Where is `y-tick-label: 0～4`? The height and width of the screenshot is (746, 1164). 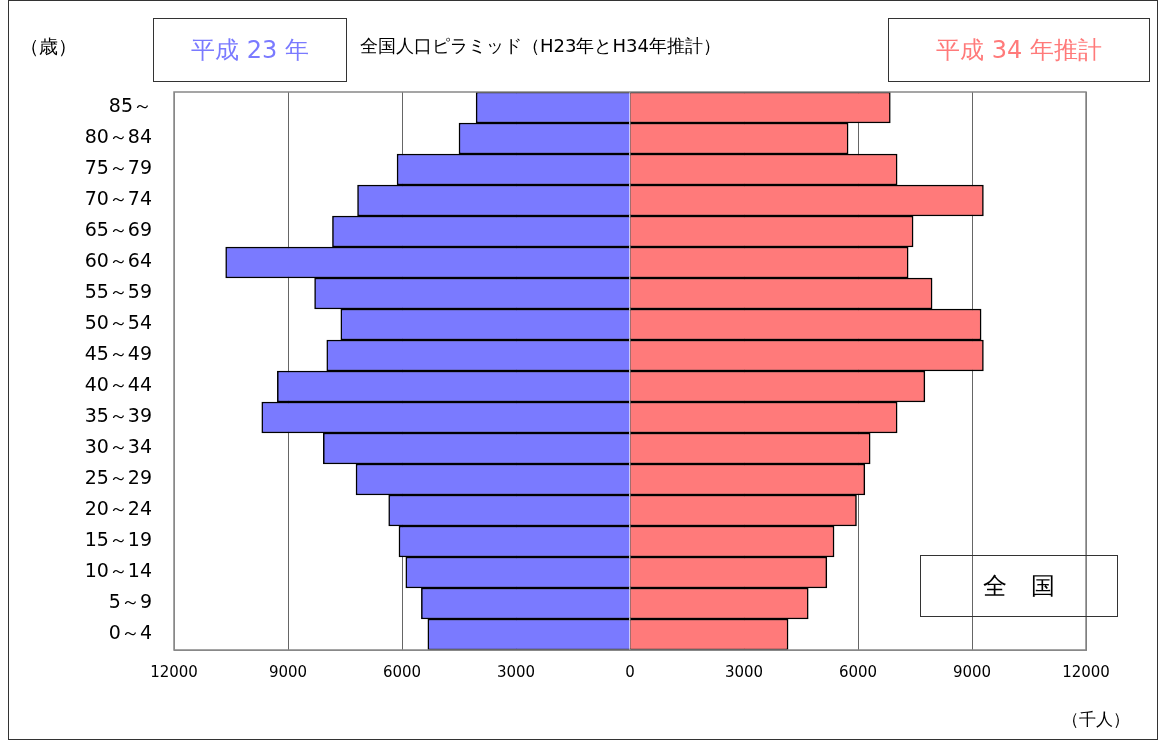
y-tick-label: 0～4 is located at coordinates (130, 632).